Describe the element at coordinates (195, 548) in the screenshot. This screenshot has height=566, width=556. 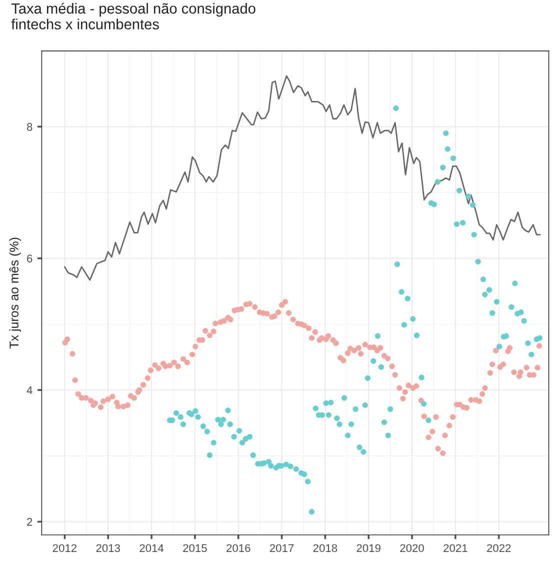
I see `x-tick-label: 2015` at that location.